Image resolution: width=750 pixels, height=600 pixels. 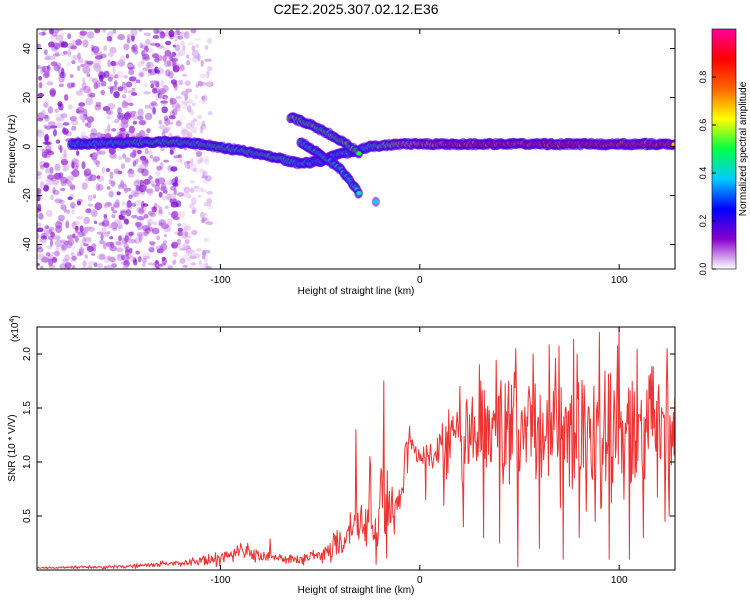 I want to click on colorbar-tick-label: 0.0, so click(x=703, y=269).